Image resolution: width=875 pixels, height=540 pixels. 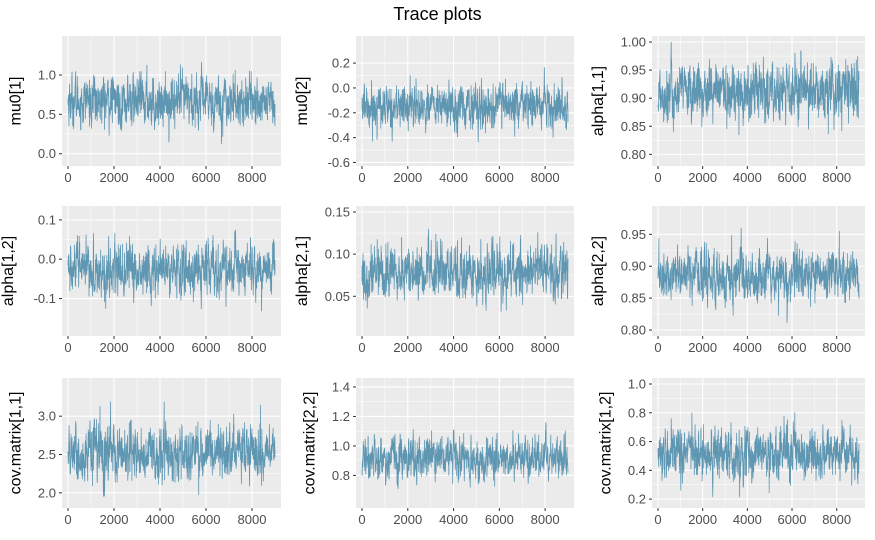 What do you see at coordinates (47, 454) in the screenshot?
I see `y-tick-label: 2.5` at bounding box center [47, 454].